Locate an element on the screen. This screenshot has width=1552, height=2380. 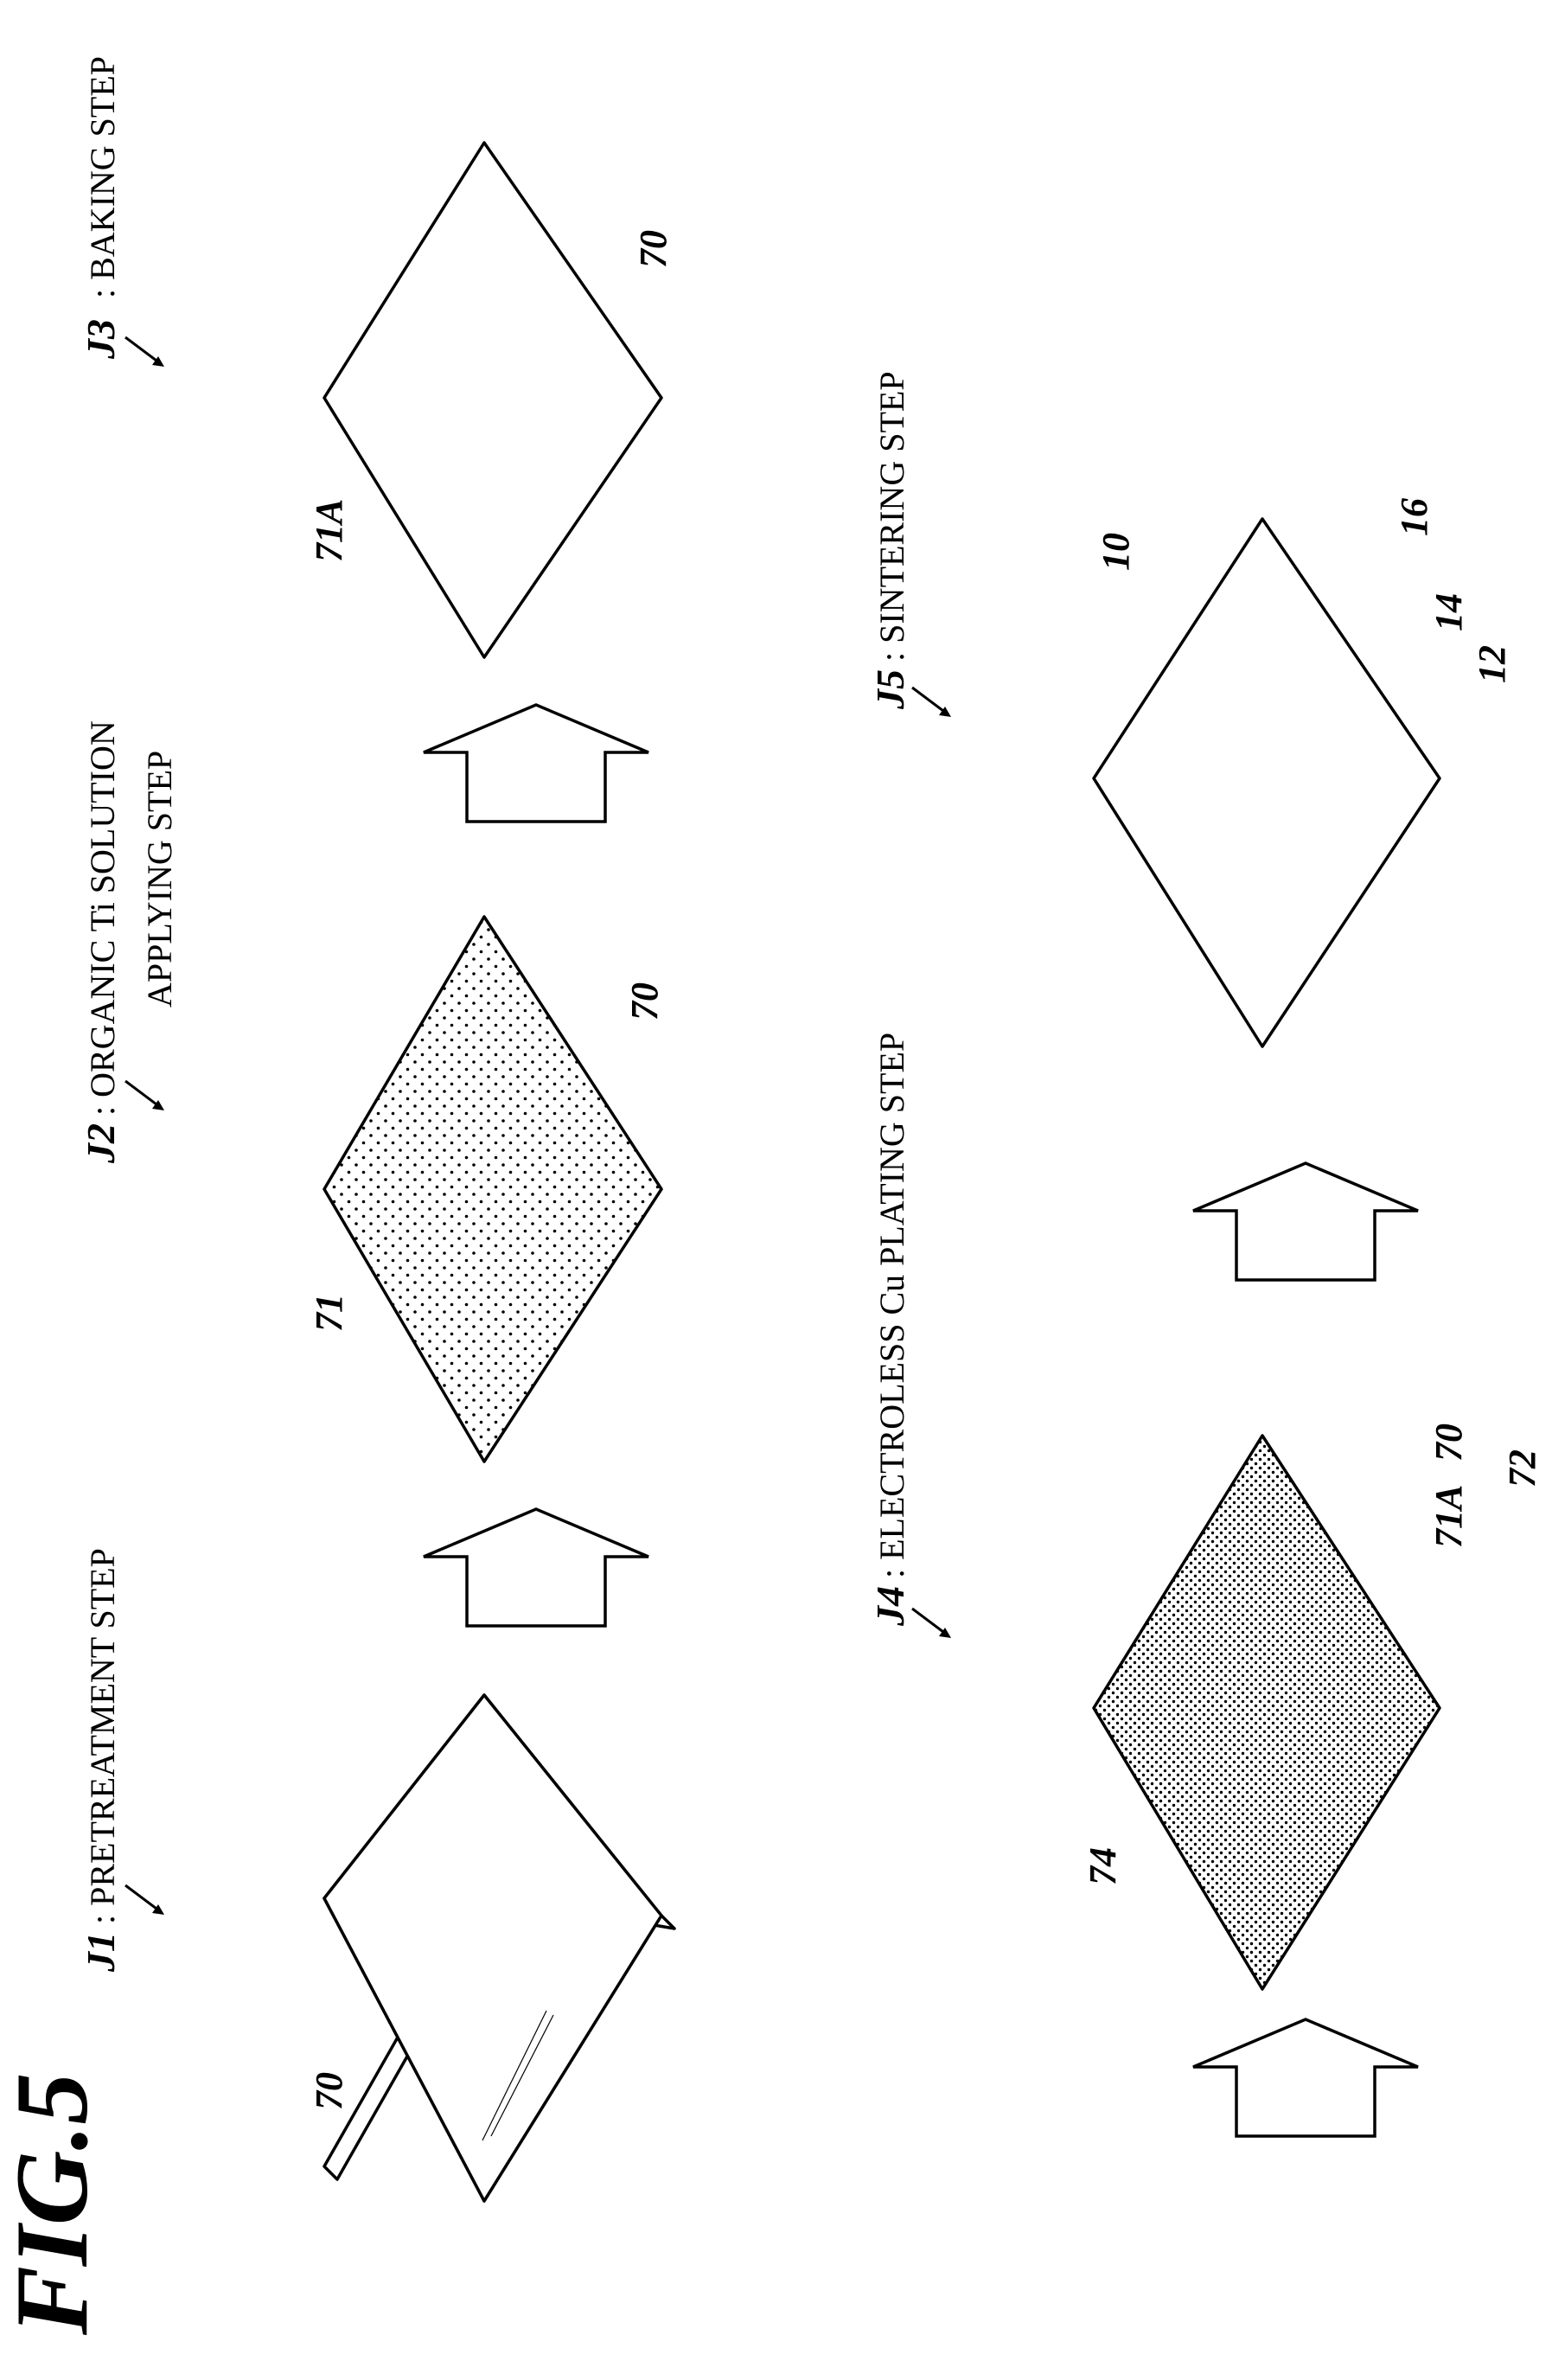
ref-j5-middle: 14 is located at coordinates (1449, 612).